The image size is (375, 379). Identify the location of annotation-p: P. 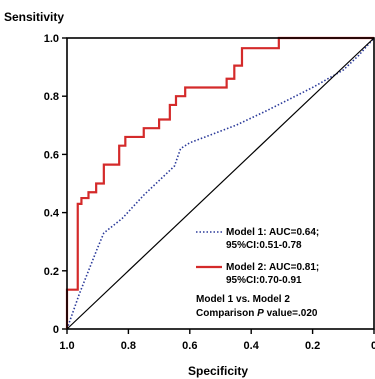
(260, 313).